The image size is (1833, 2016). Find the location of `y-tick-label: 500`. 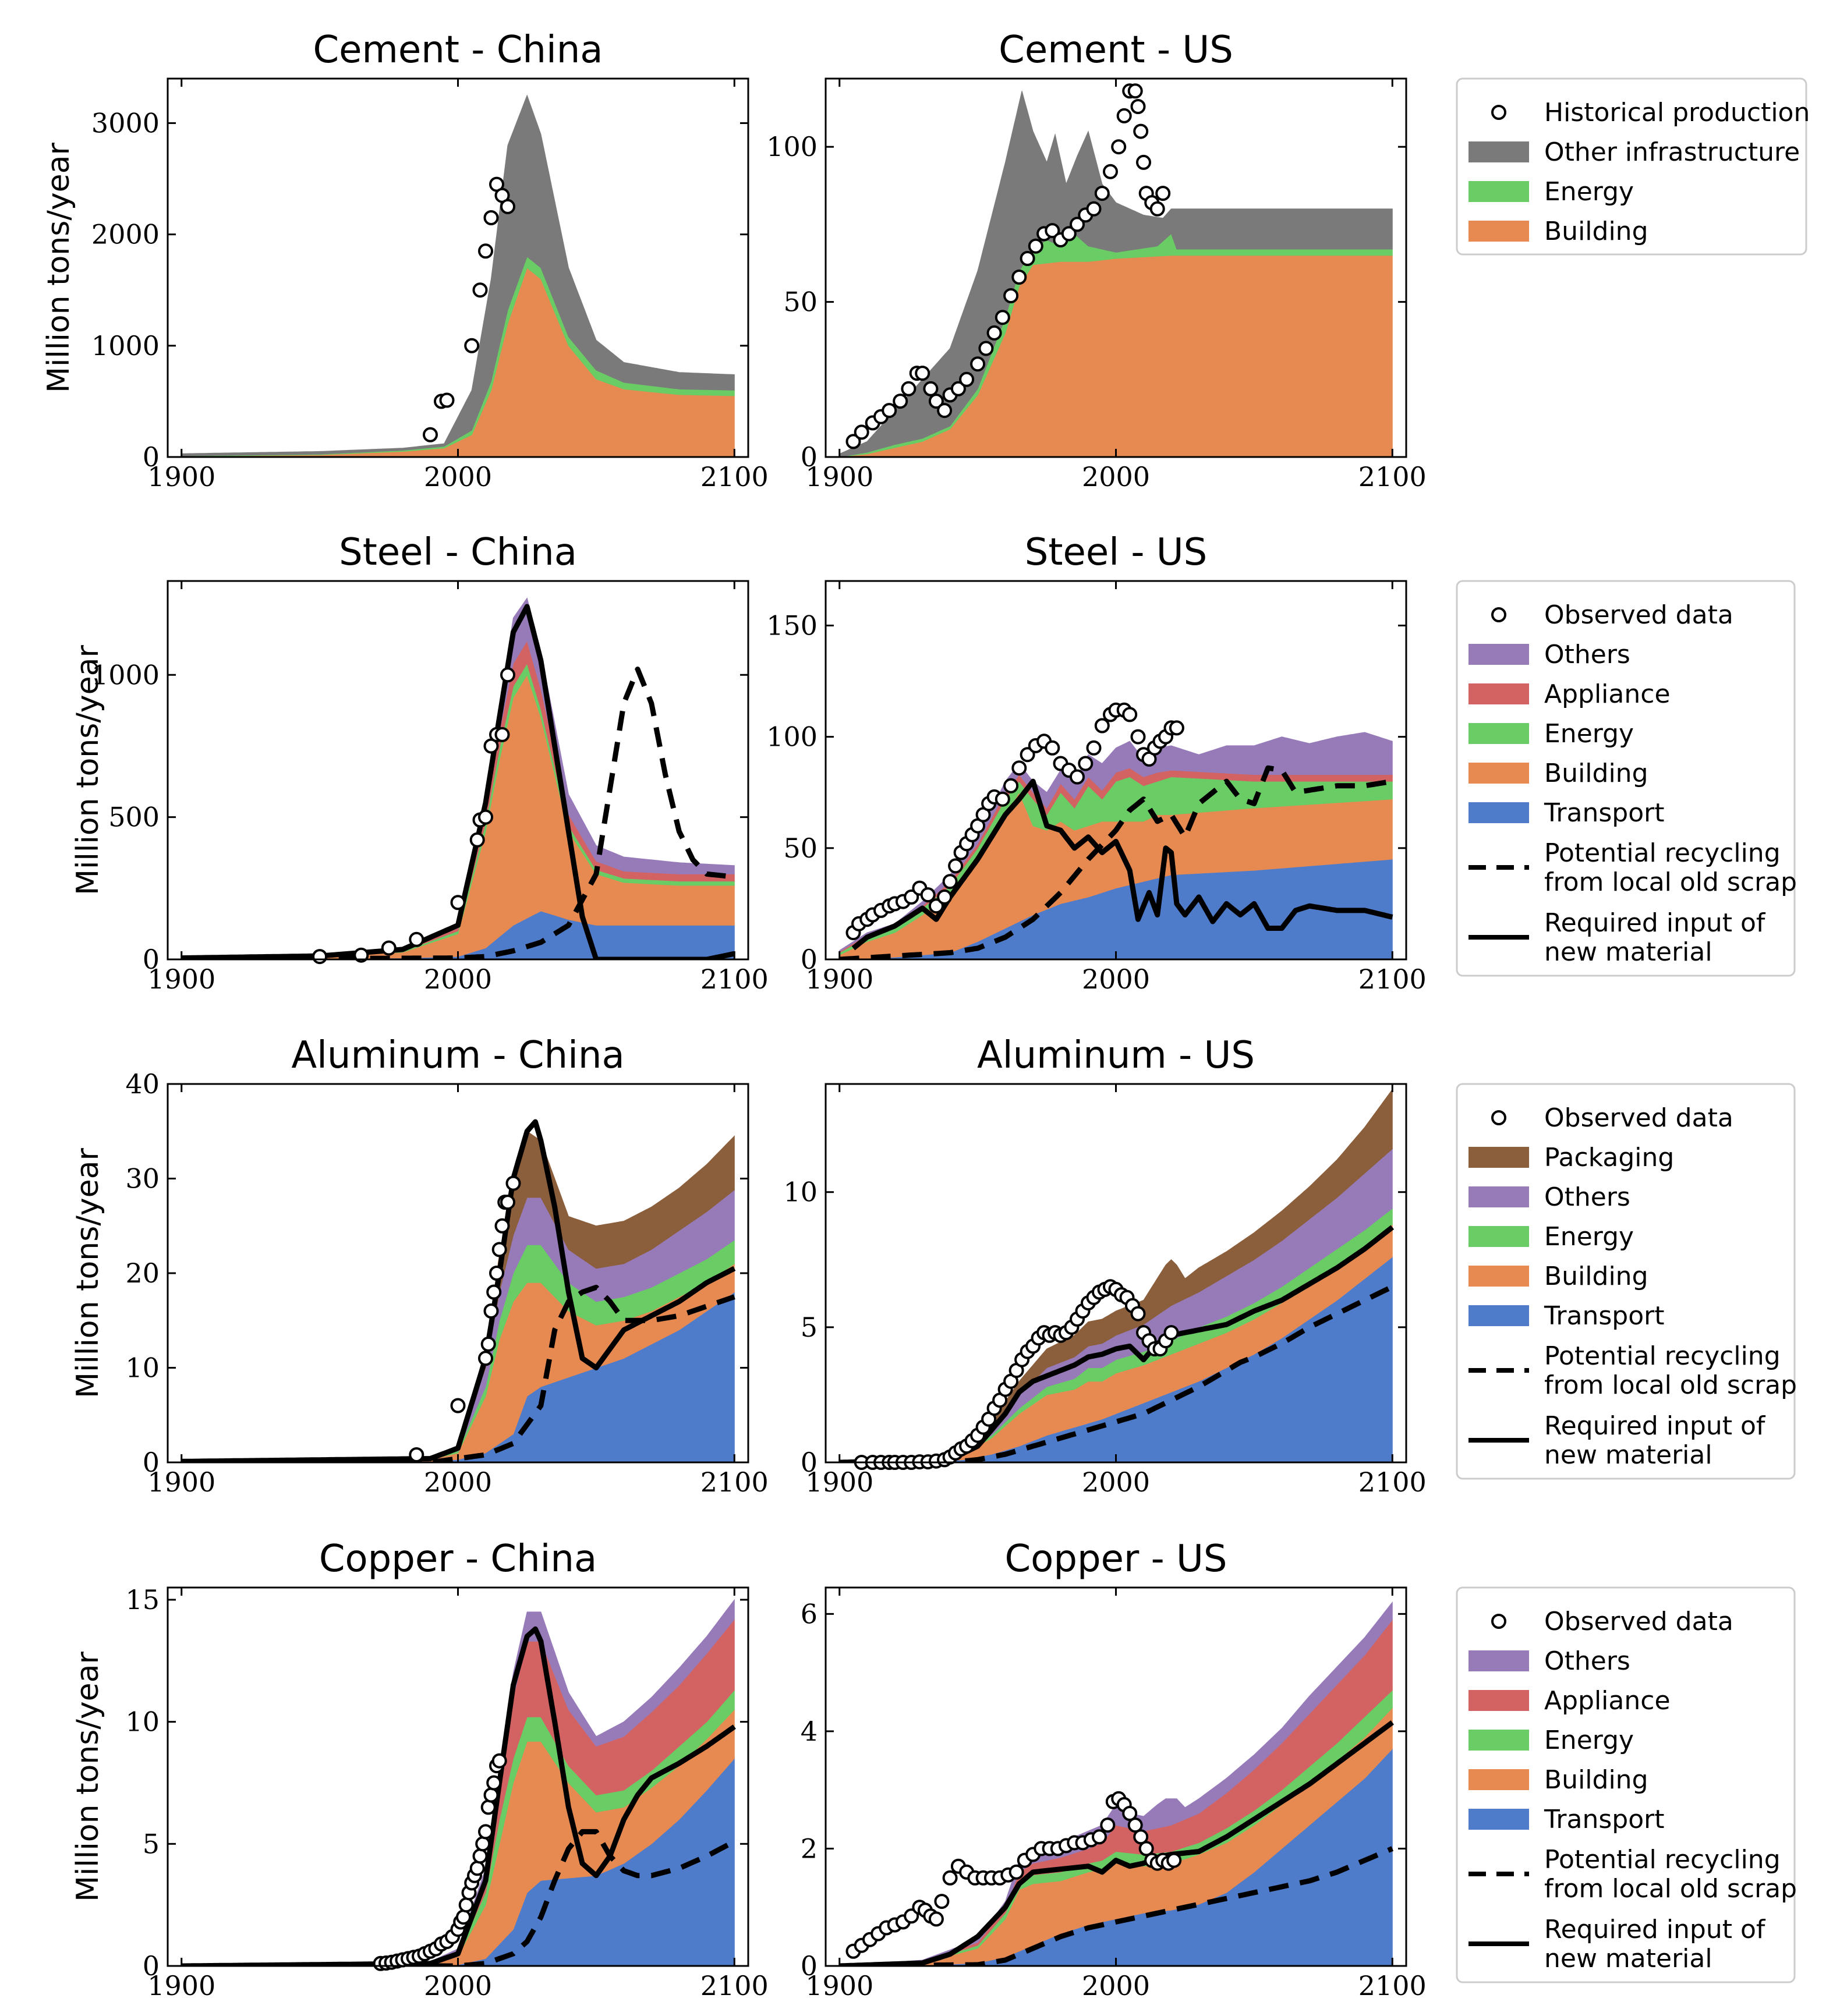

y-tick-label: 500 is located at coordinates (134, 817).